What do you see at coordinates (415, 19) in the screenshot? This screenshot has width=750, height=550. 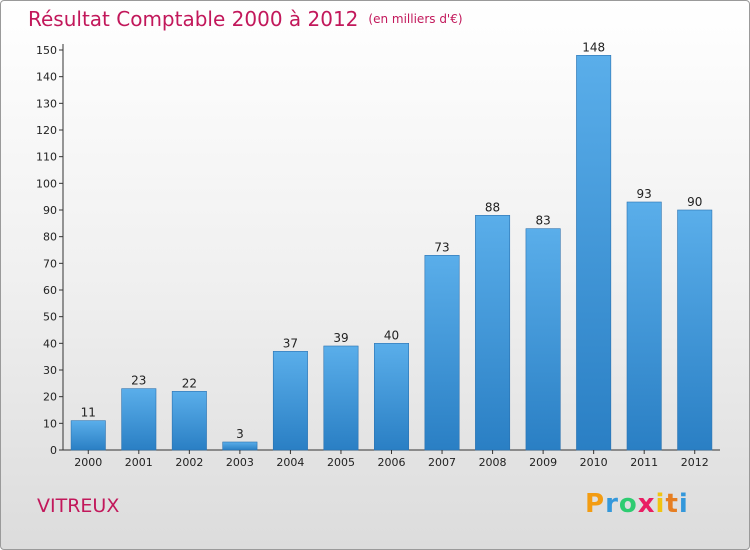 I see `chart-subtitle: (en milliers d'€)` at bounding box center [415, 19].